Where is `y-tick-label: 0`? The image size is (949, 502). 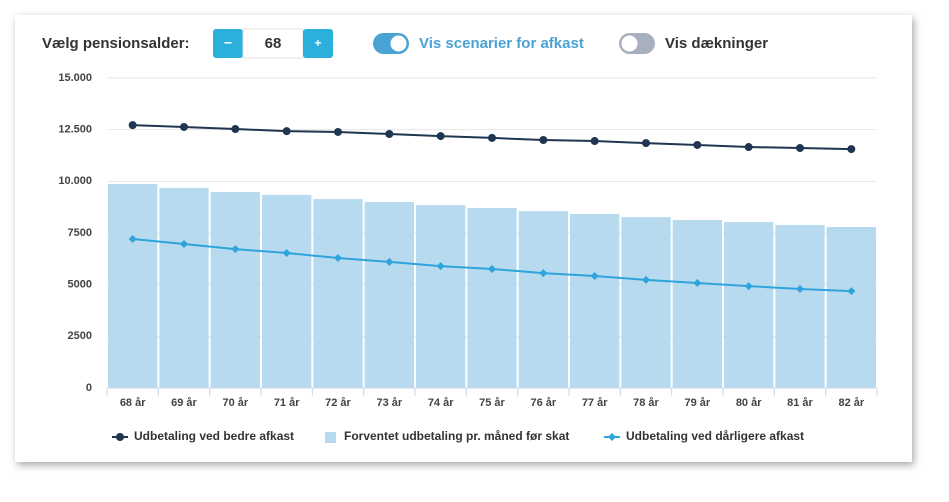 y-tick-label: 0 is located at coordinates (89, 388).